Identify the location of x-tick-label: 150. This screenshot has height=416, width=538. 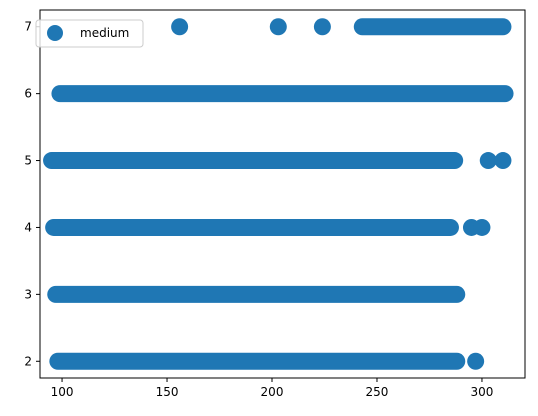
(167, 392).